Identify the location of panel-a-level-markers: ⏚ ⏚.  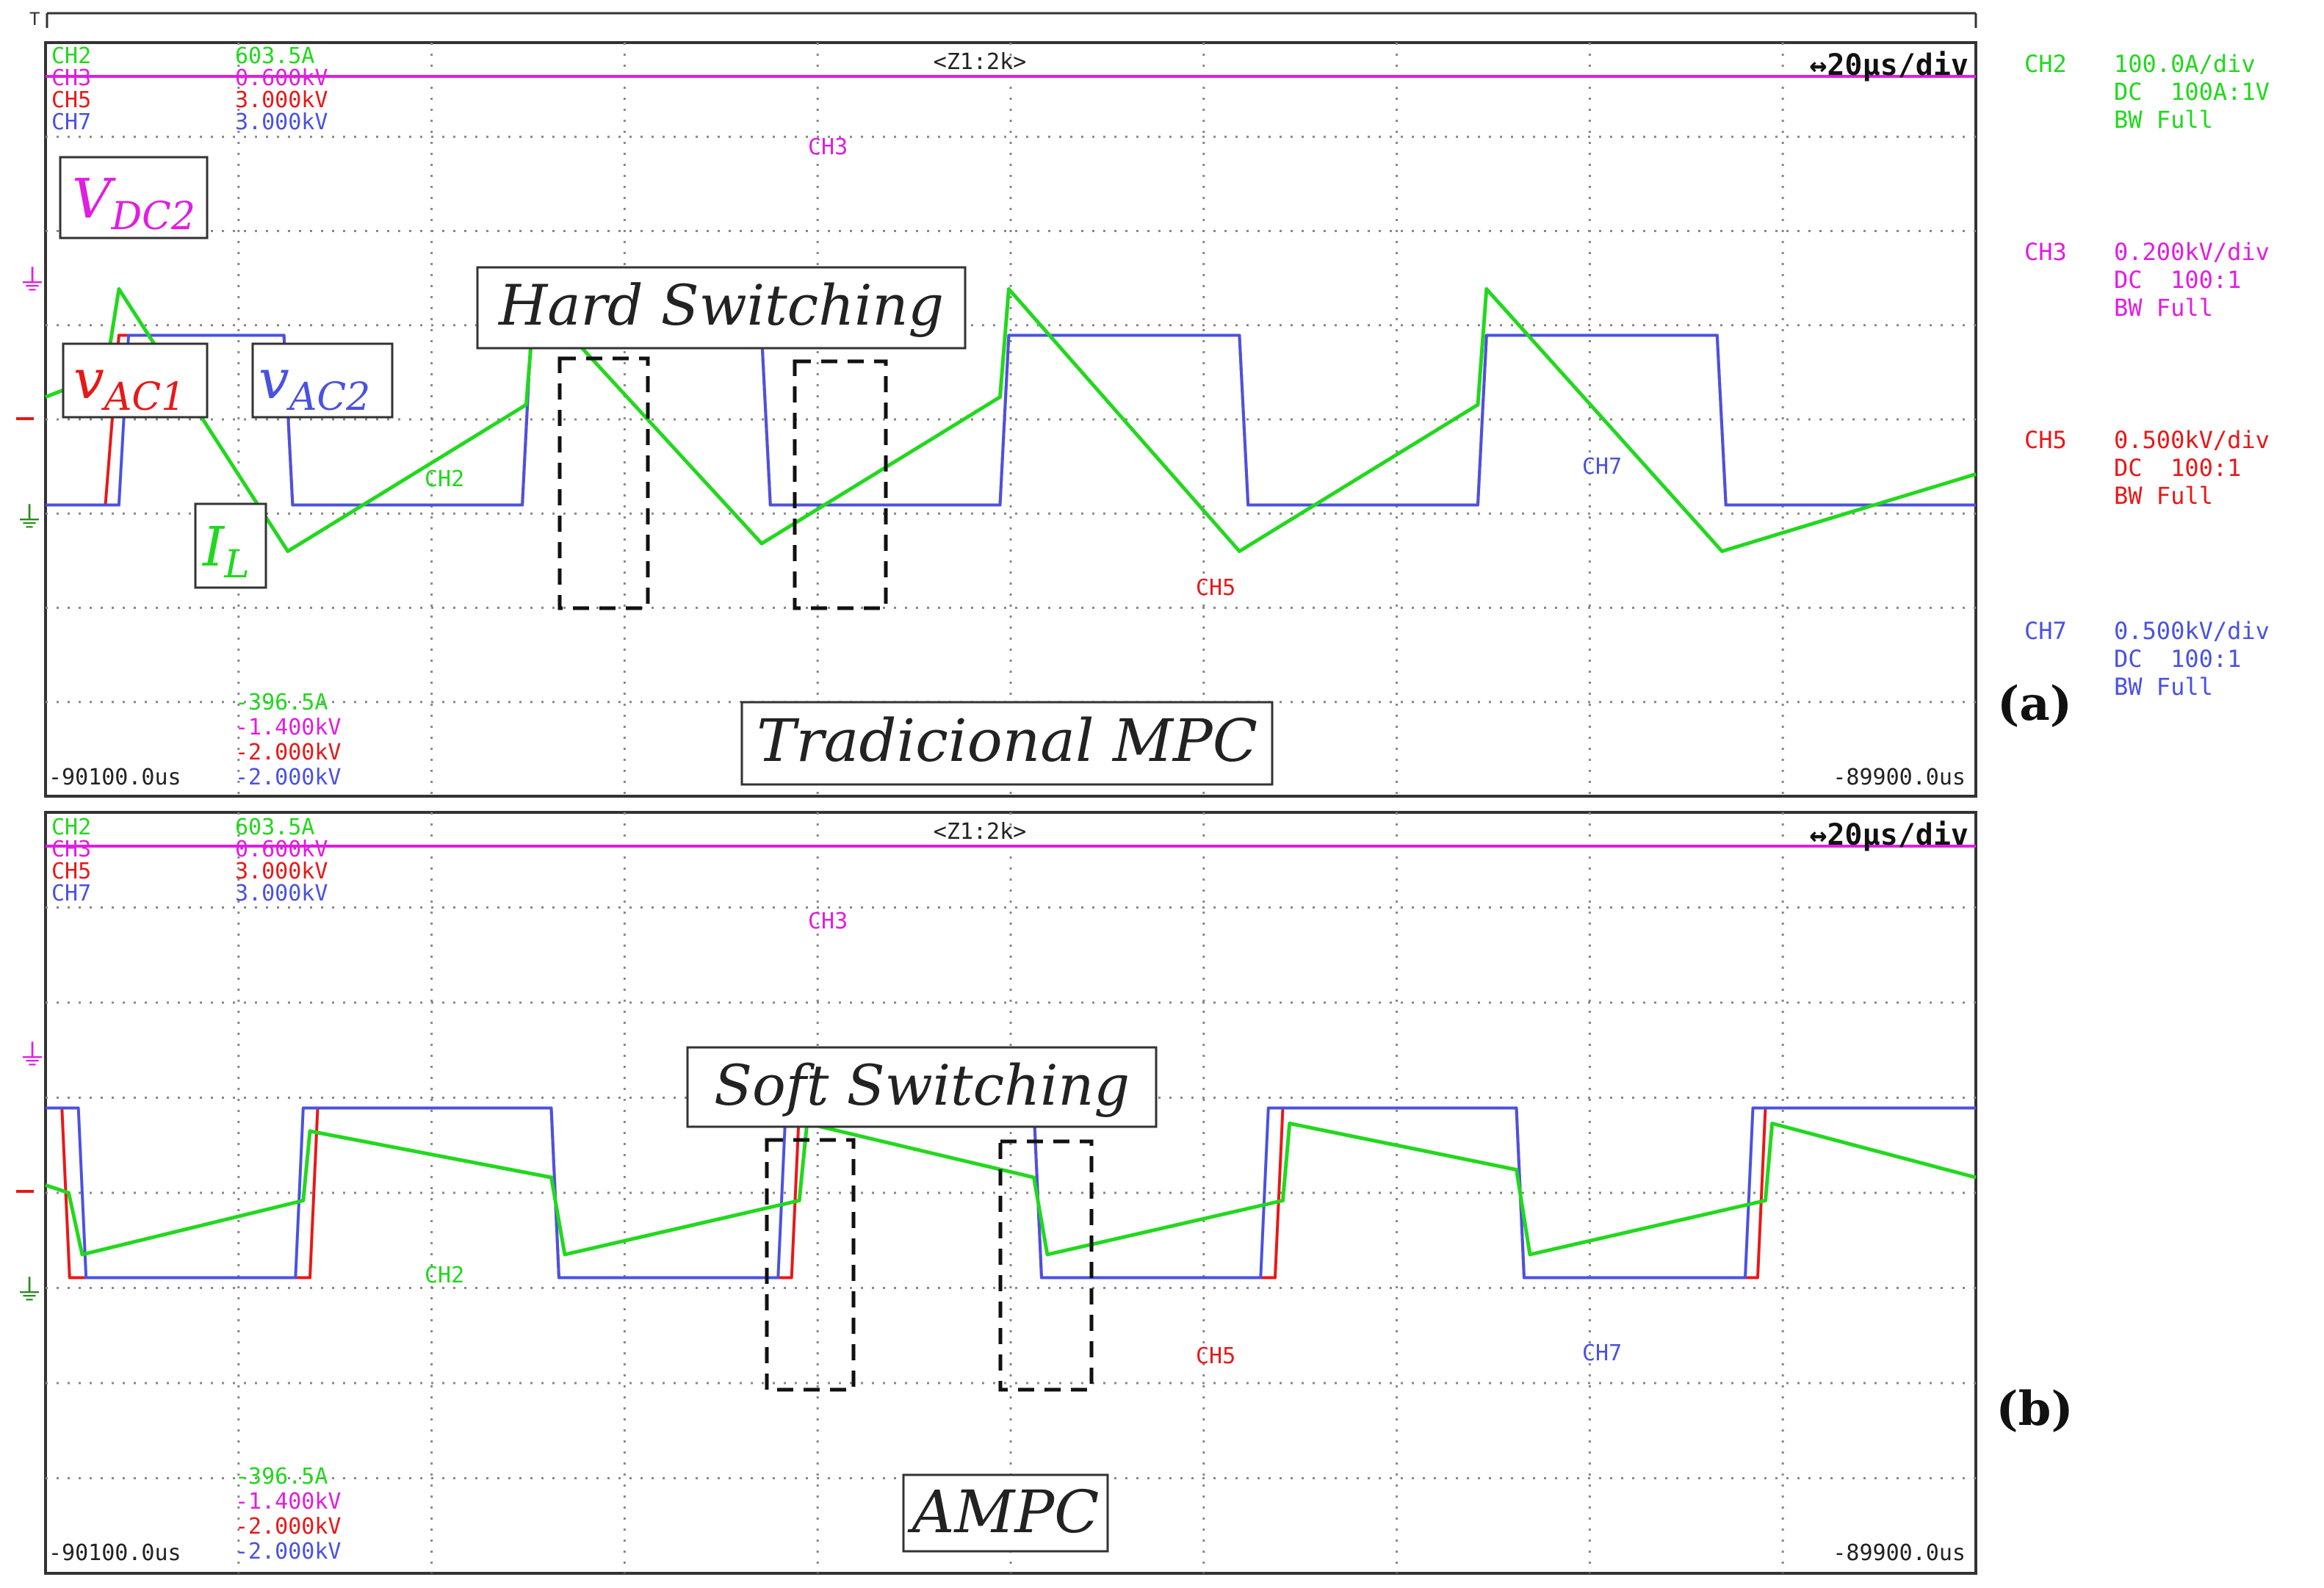
(31, 399).